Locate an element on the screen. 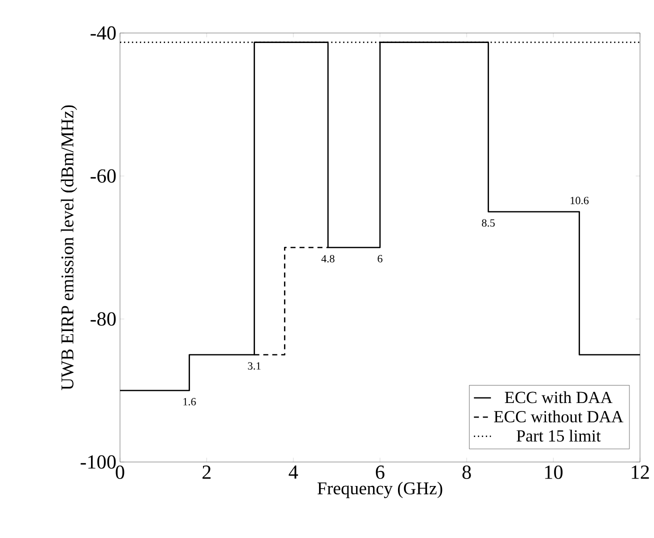 The height and width of the screenshot is (538, 654). x-tick-label: 10 is located at coordinates (554, 472).